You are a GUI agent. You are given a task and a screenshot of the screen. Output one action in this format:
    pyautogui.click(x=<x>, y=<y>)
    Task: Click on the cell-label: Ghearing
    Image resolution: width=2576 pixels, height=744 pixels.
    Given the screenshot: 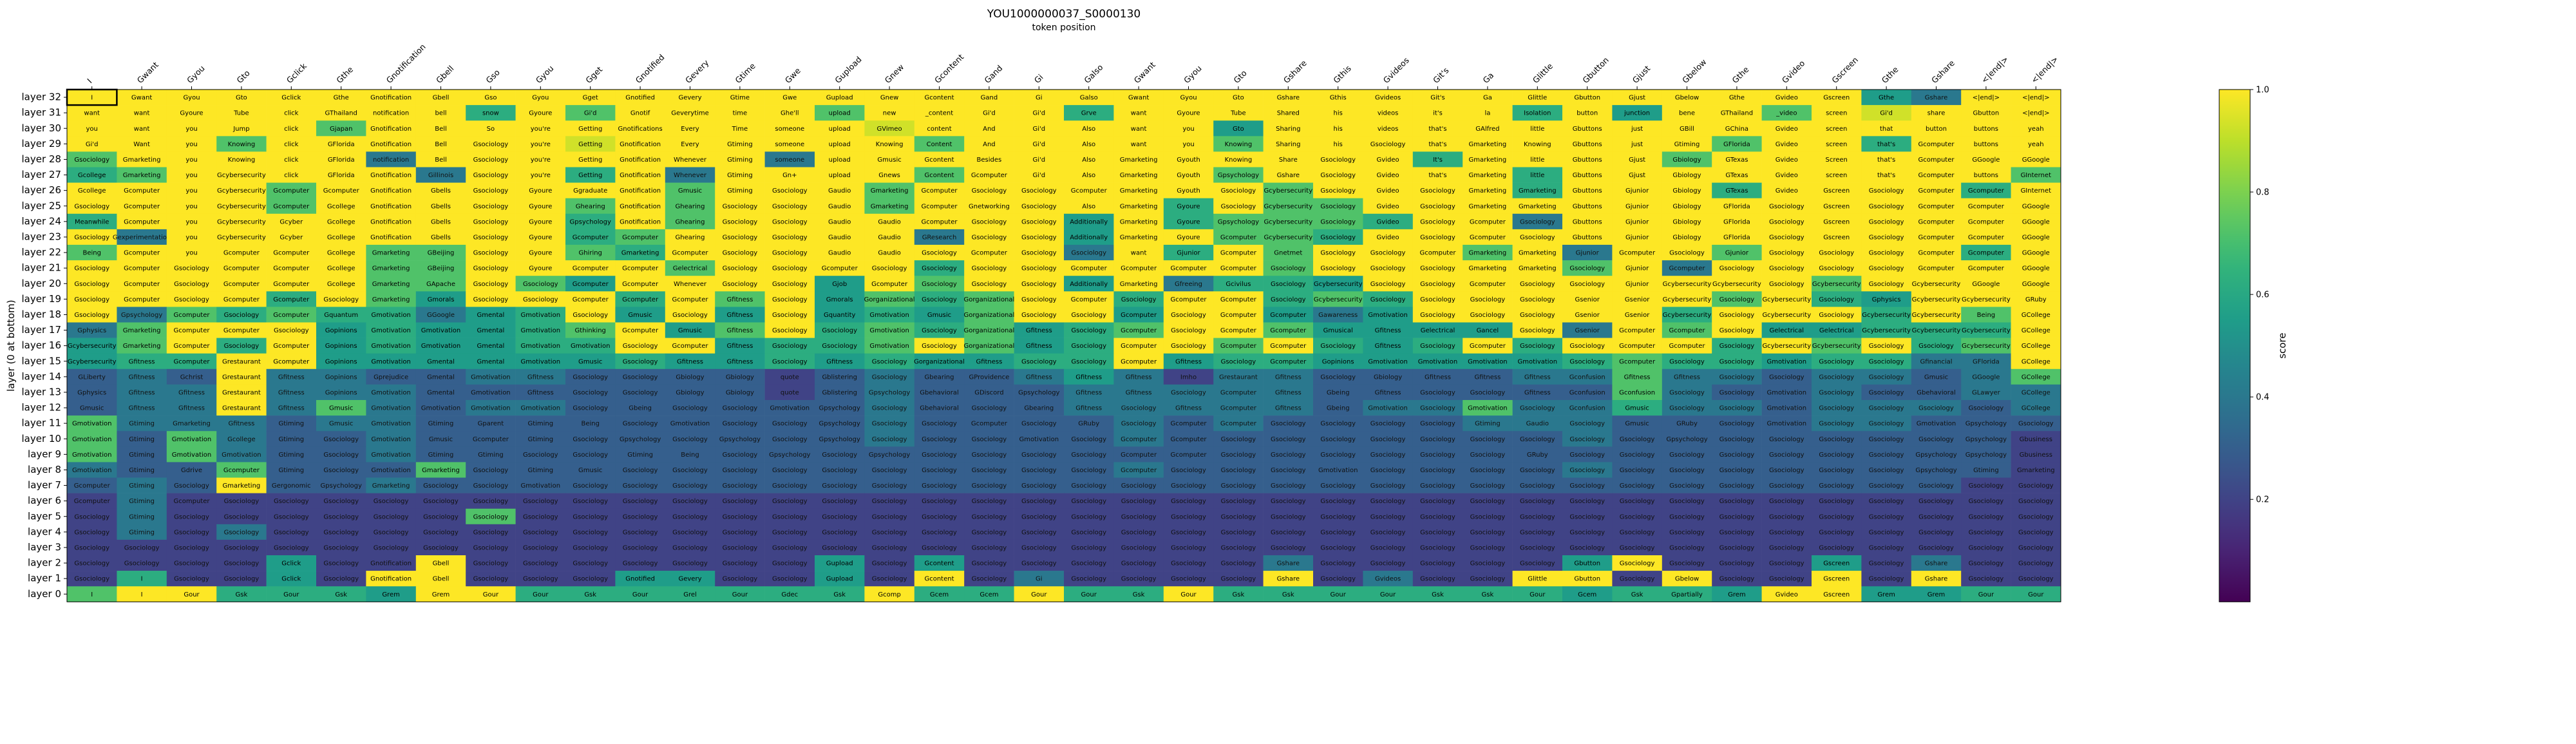 What is the action you would take?
    pyautogui.click(x=690, y=237)
    